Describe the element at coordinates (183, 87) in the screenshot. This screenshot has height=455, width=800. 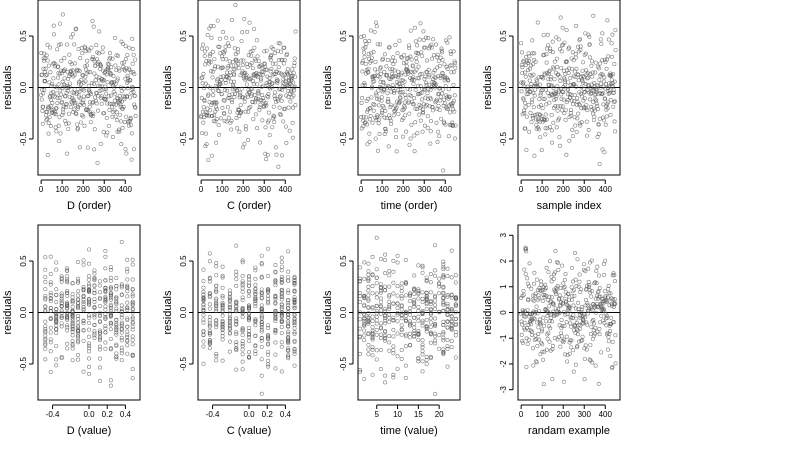
I see `y-tick-label: 0.0` at that location.